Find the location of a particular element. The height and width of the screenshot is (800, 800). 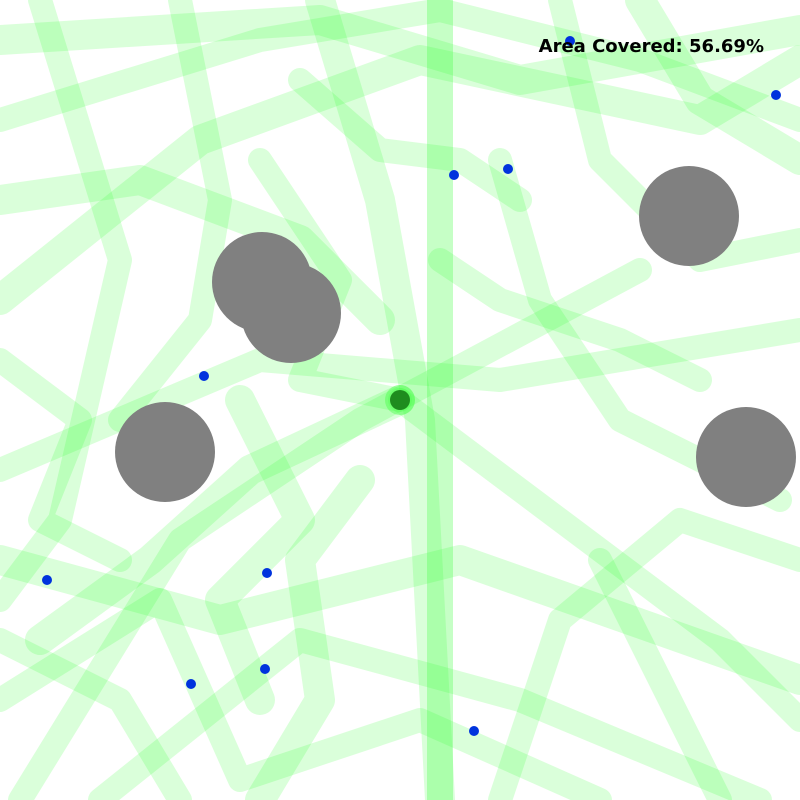

agent-dot-icon is located at coordinates (400, 400).